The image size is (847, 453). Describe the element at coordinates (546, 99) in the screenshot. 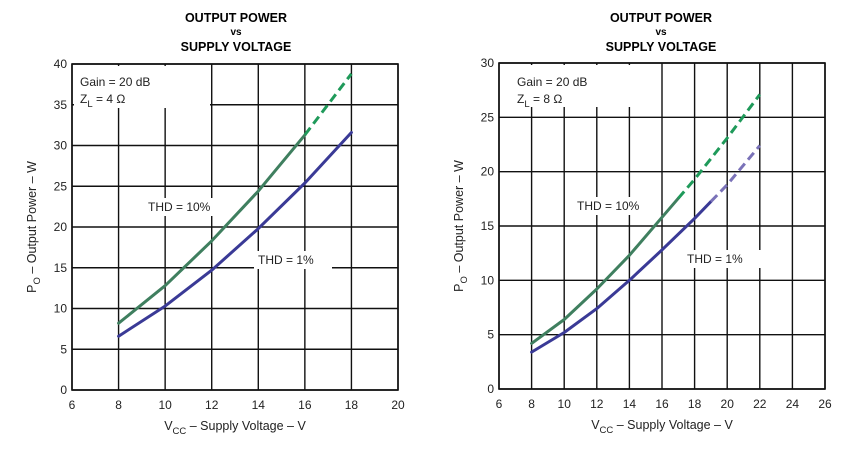

I see `annotation-load-rest: = 8 Ω` at that location.